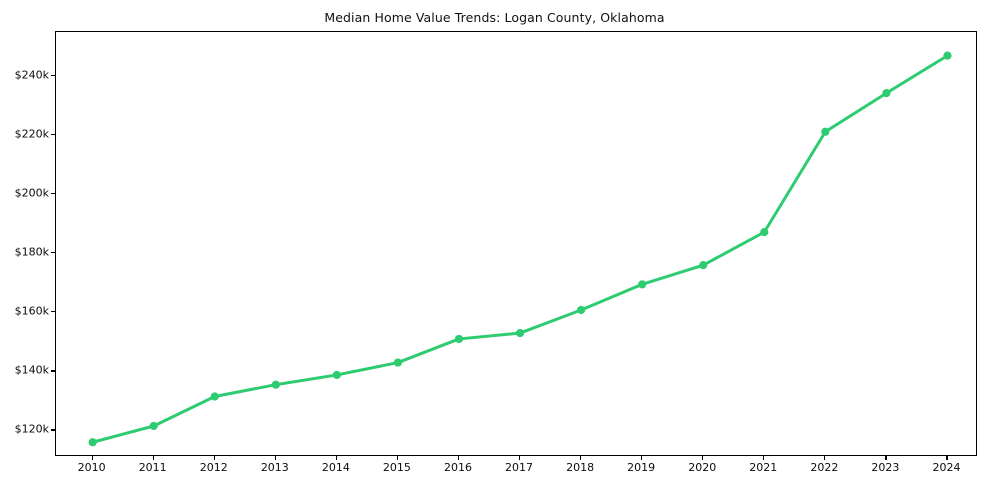 The width and height of the screenshot is (989, 490). Describe the element at coordinates (946, 467) in the screenshot. I see `x-axis-tick-label: 2024` at that location.